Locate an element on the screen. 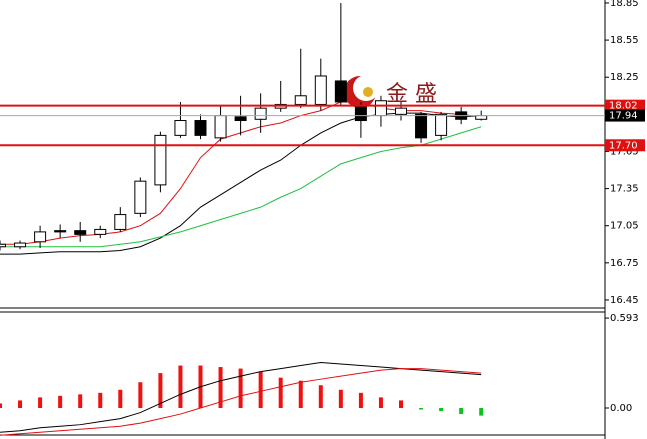  y-tick-label: 17.65 is located at coordinates (624, 151).